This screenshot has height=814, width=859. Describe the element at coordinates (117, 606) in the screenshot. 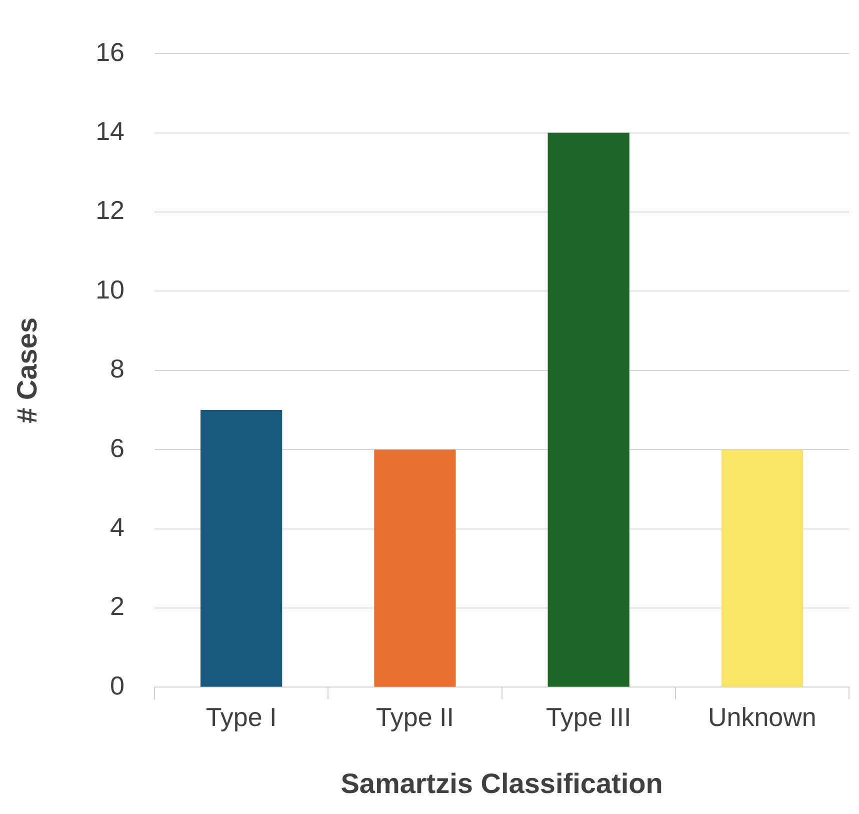

I see `y-tick-label: 2` at that location.